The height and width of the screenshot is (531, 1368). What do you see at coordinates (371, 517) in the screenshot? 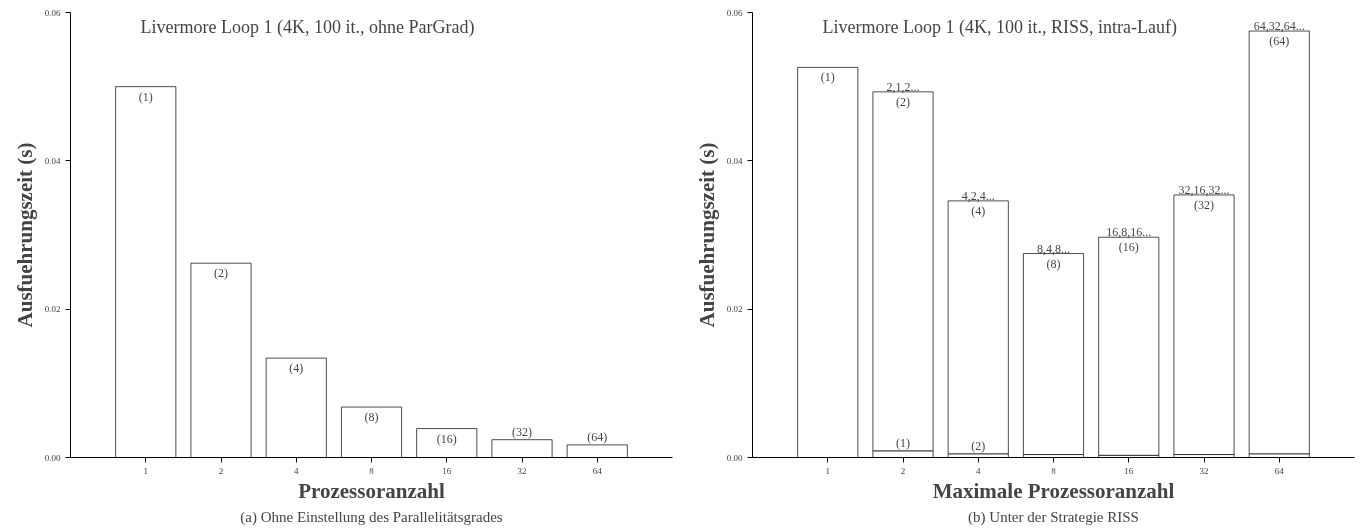
I see `text: (a) Ohne Einstellung des Parallelitätsgrades` at bounding box center [371, 517].